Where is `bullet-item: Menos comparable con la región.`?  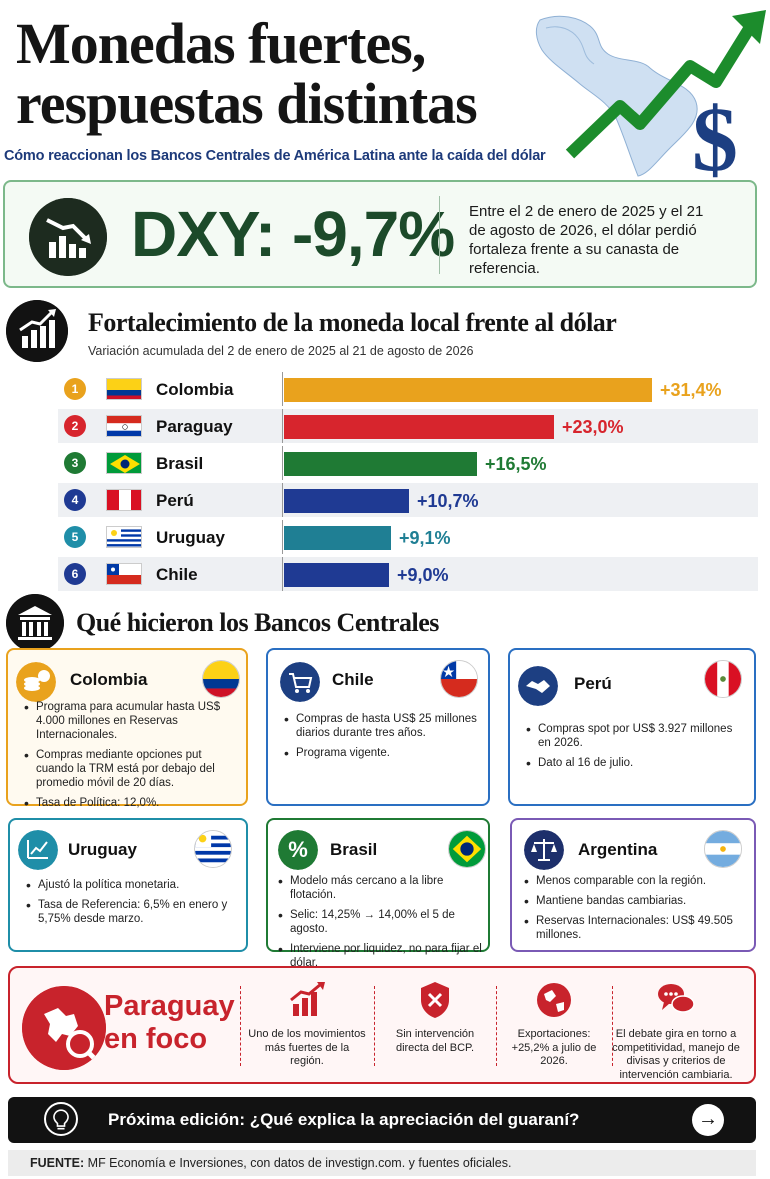
bullet-item: Menos comparable con la región. is located at coordinates (637, 881).